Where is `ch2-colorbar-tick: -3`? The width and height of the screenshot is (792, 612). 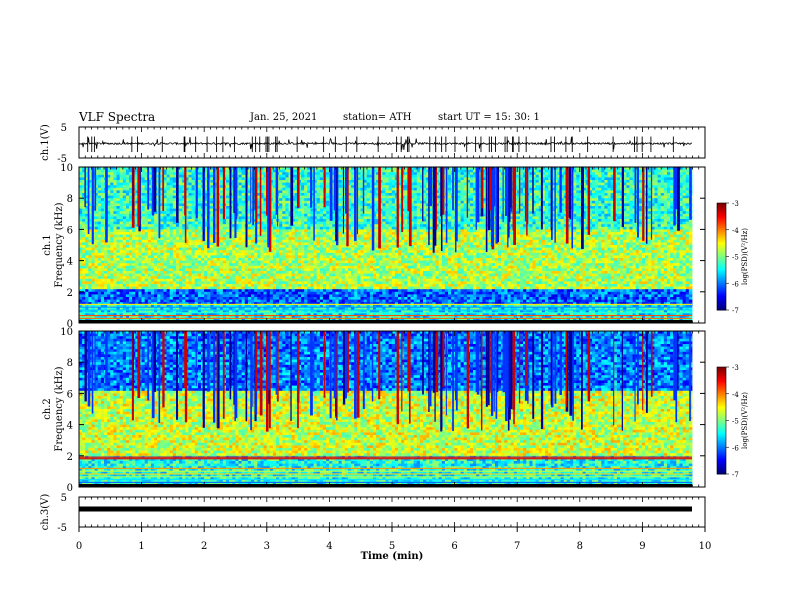 ch2-colorbar-tick: -3 is located at coordinates (735, 368).